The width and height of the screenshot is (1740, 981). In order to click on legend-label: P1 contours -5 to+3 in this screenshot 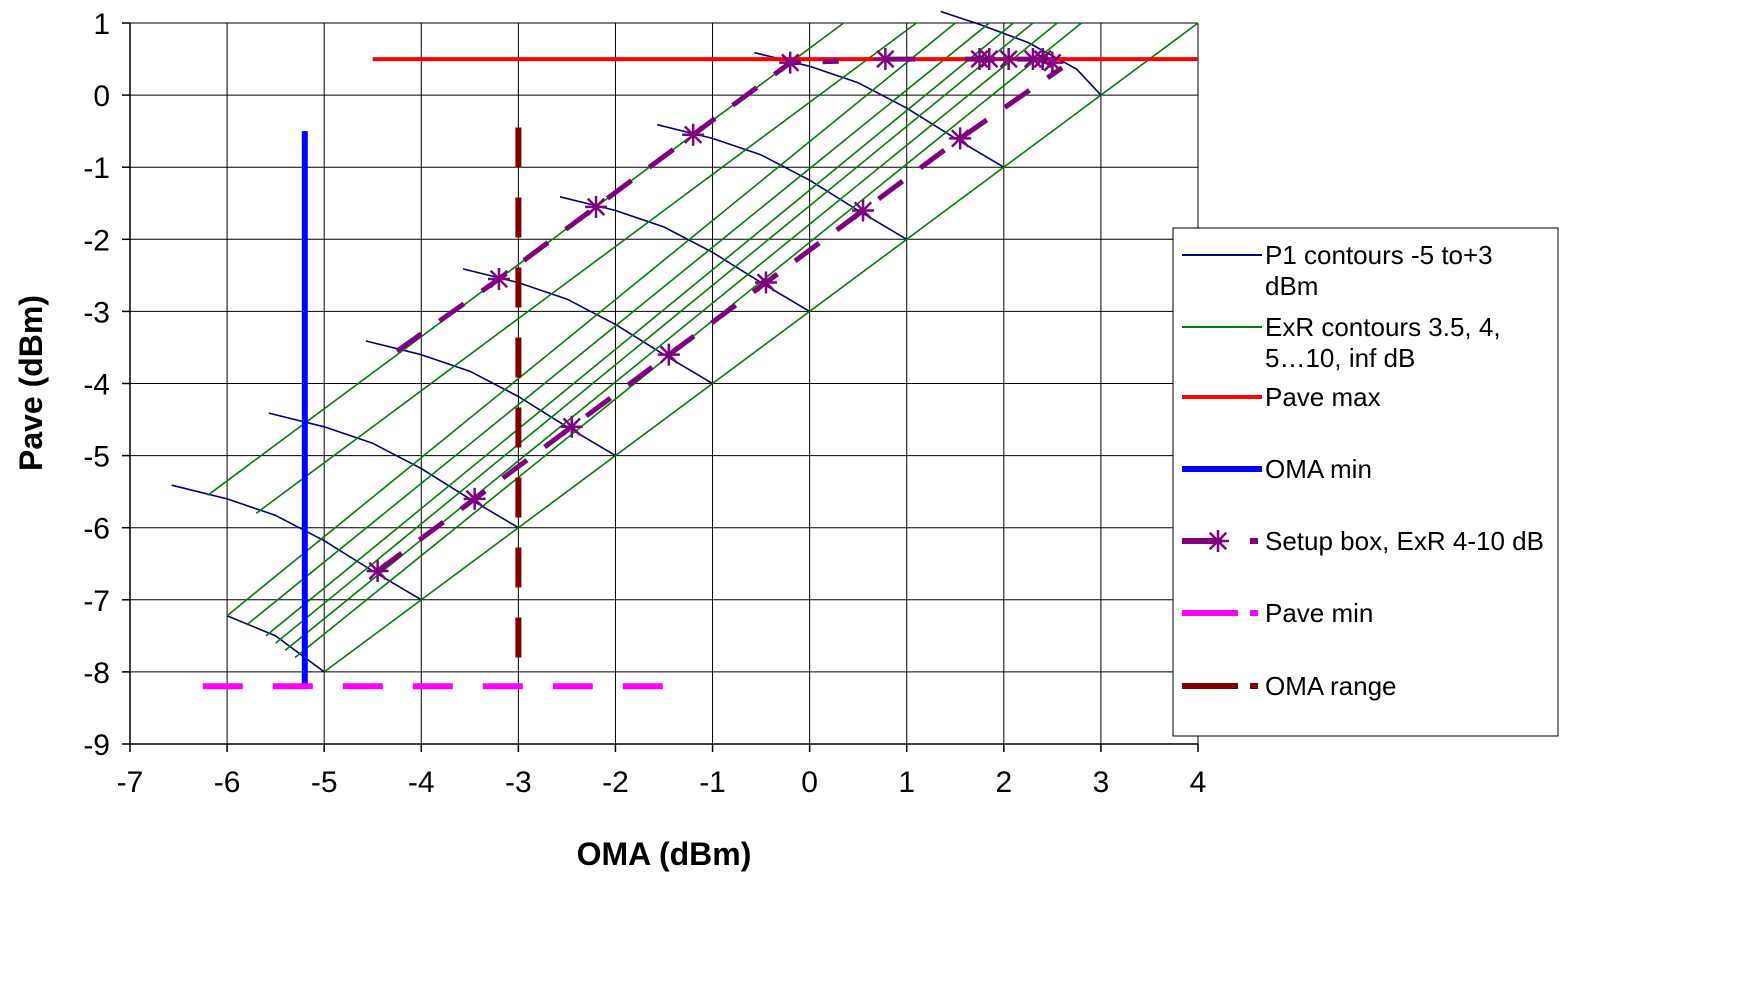, I will do `click(1379, 255)`.